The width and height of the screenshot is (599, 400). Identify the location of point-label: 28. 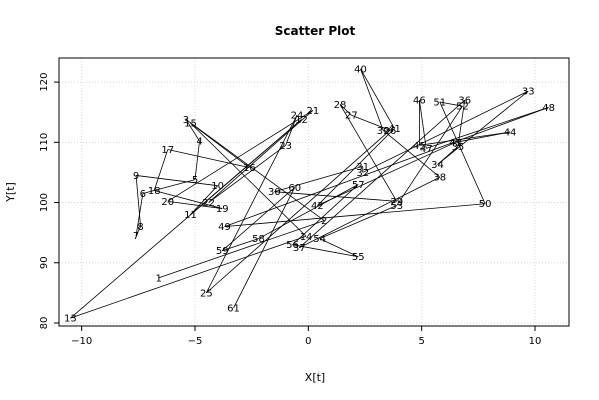
(340, 105).